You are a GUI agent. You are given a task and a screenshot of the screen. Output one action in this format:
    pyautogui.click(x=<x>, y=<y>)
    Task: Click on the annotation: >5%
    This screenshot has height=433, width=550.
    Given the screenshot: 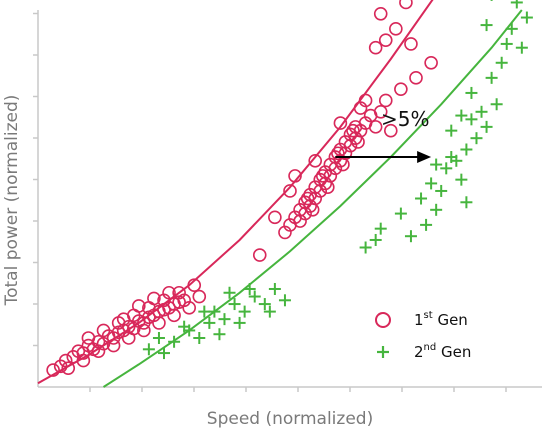 What is the action you would take?
    pyautogui.click(x=383, y=135)
    